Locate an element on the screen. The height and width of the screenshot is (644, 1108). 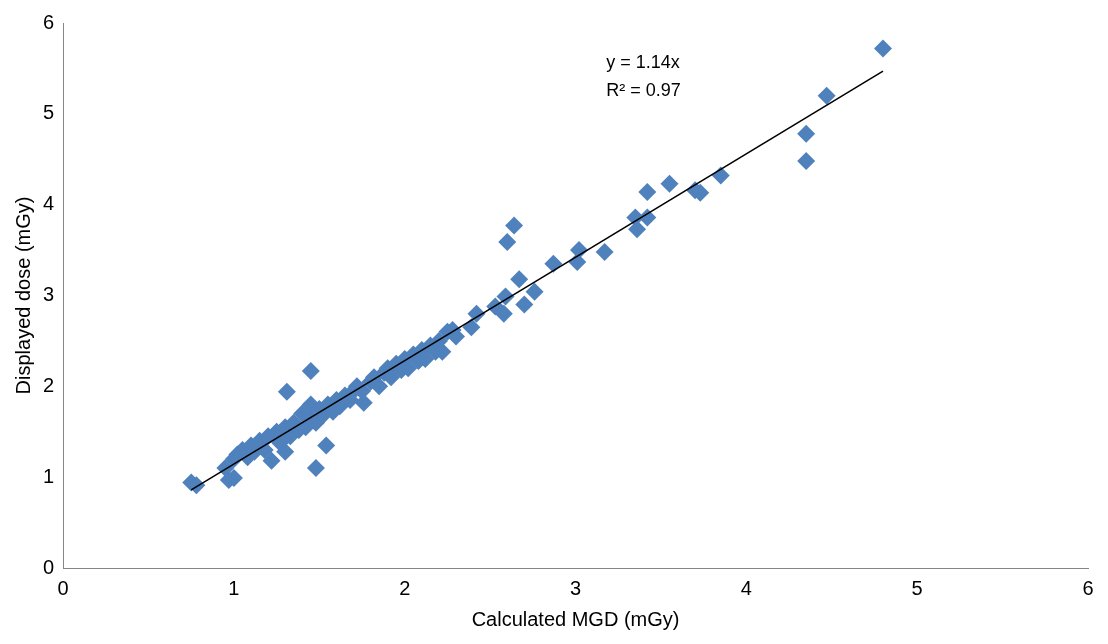
x-tick-label: 6 is located at coordinates (1088, 587).